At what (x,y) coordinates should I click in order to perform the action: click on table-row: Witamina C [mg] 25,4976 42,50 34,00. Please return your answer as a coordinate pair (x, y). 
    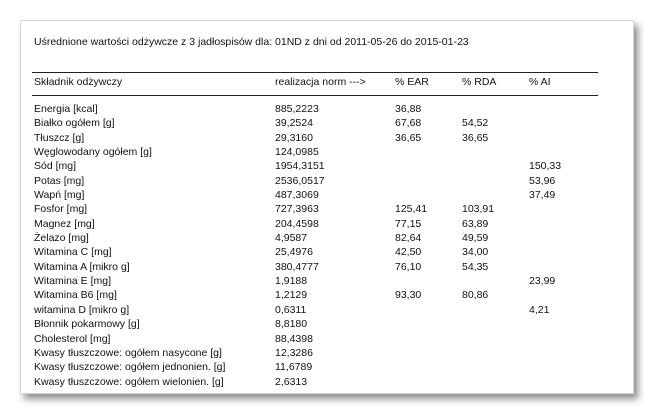
    Looking at the image, I should click on (319, 252).